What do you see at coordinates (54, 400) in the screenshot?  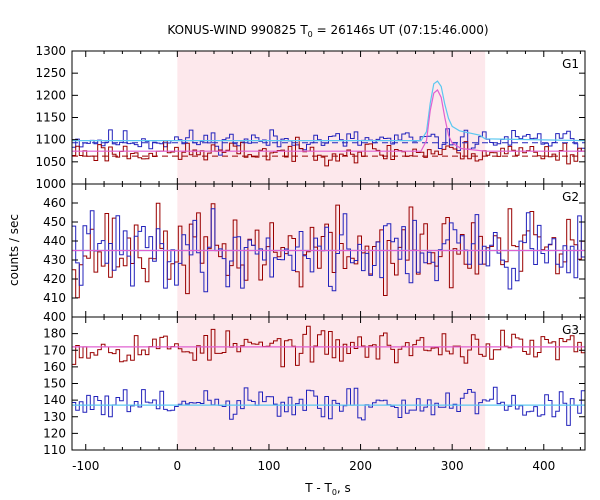 I see `y-tick-label: 140` at bounding box center [54, 400].